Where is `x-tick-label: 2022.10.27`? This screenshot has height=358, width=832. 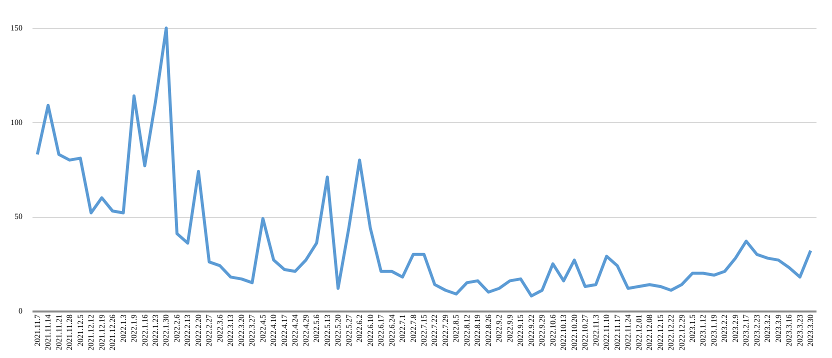 x-tick-label: 2022.10.27 is located at coordinates (585, 332).